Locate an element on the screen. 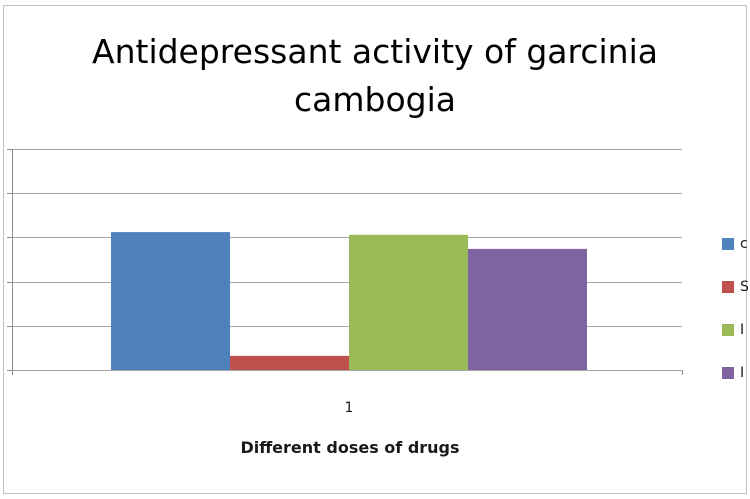 The image size is (750, 499). legend-item: S is located at coordinates (735, 287).